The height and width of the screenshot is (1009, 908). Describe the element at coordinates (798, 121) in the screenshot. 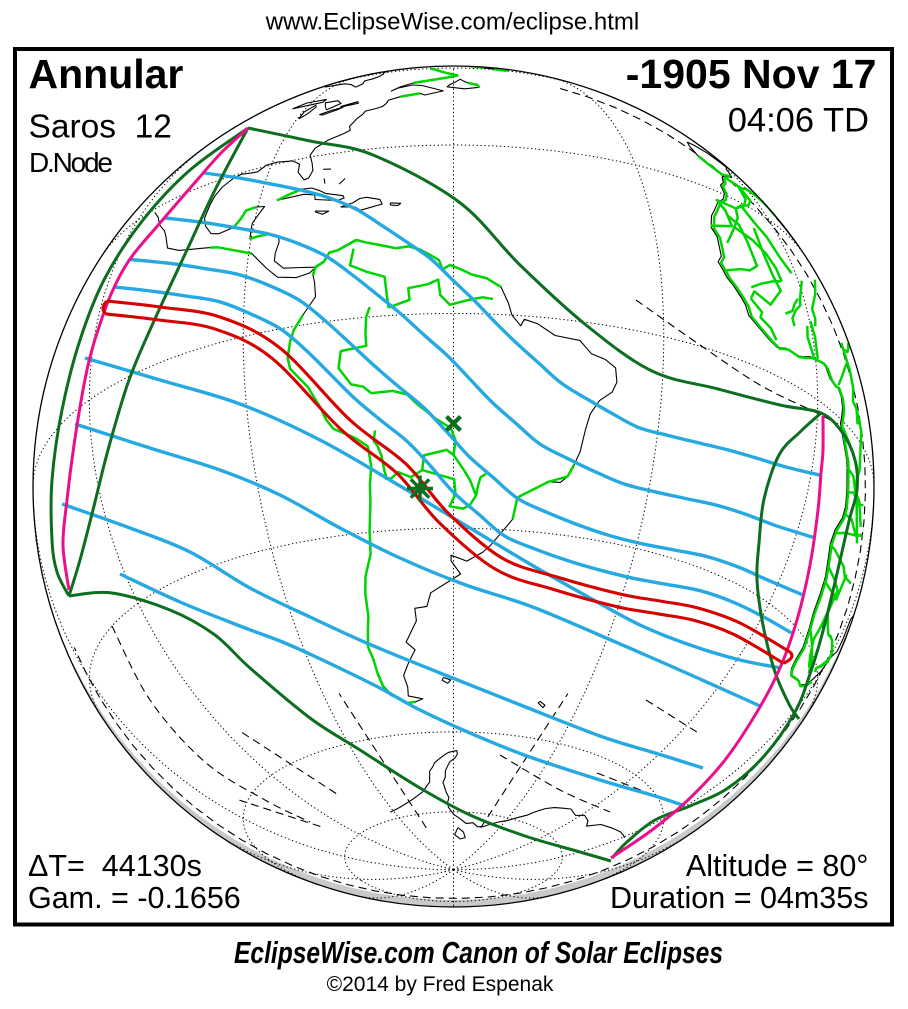

I see `svg-text: 04:06 TD` at that location.